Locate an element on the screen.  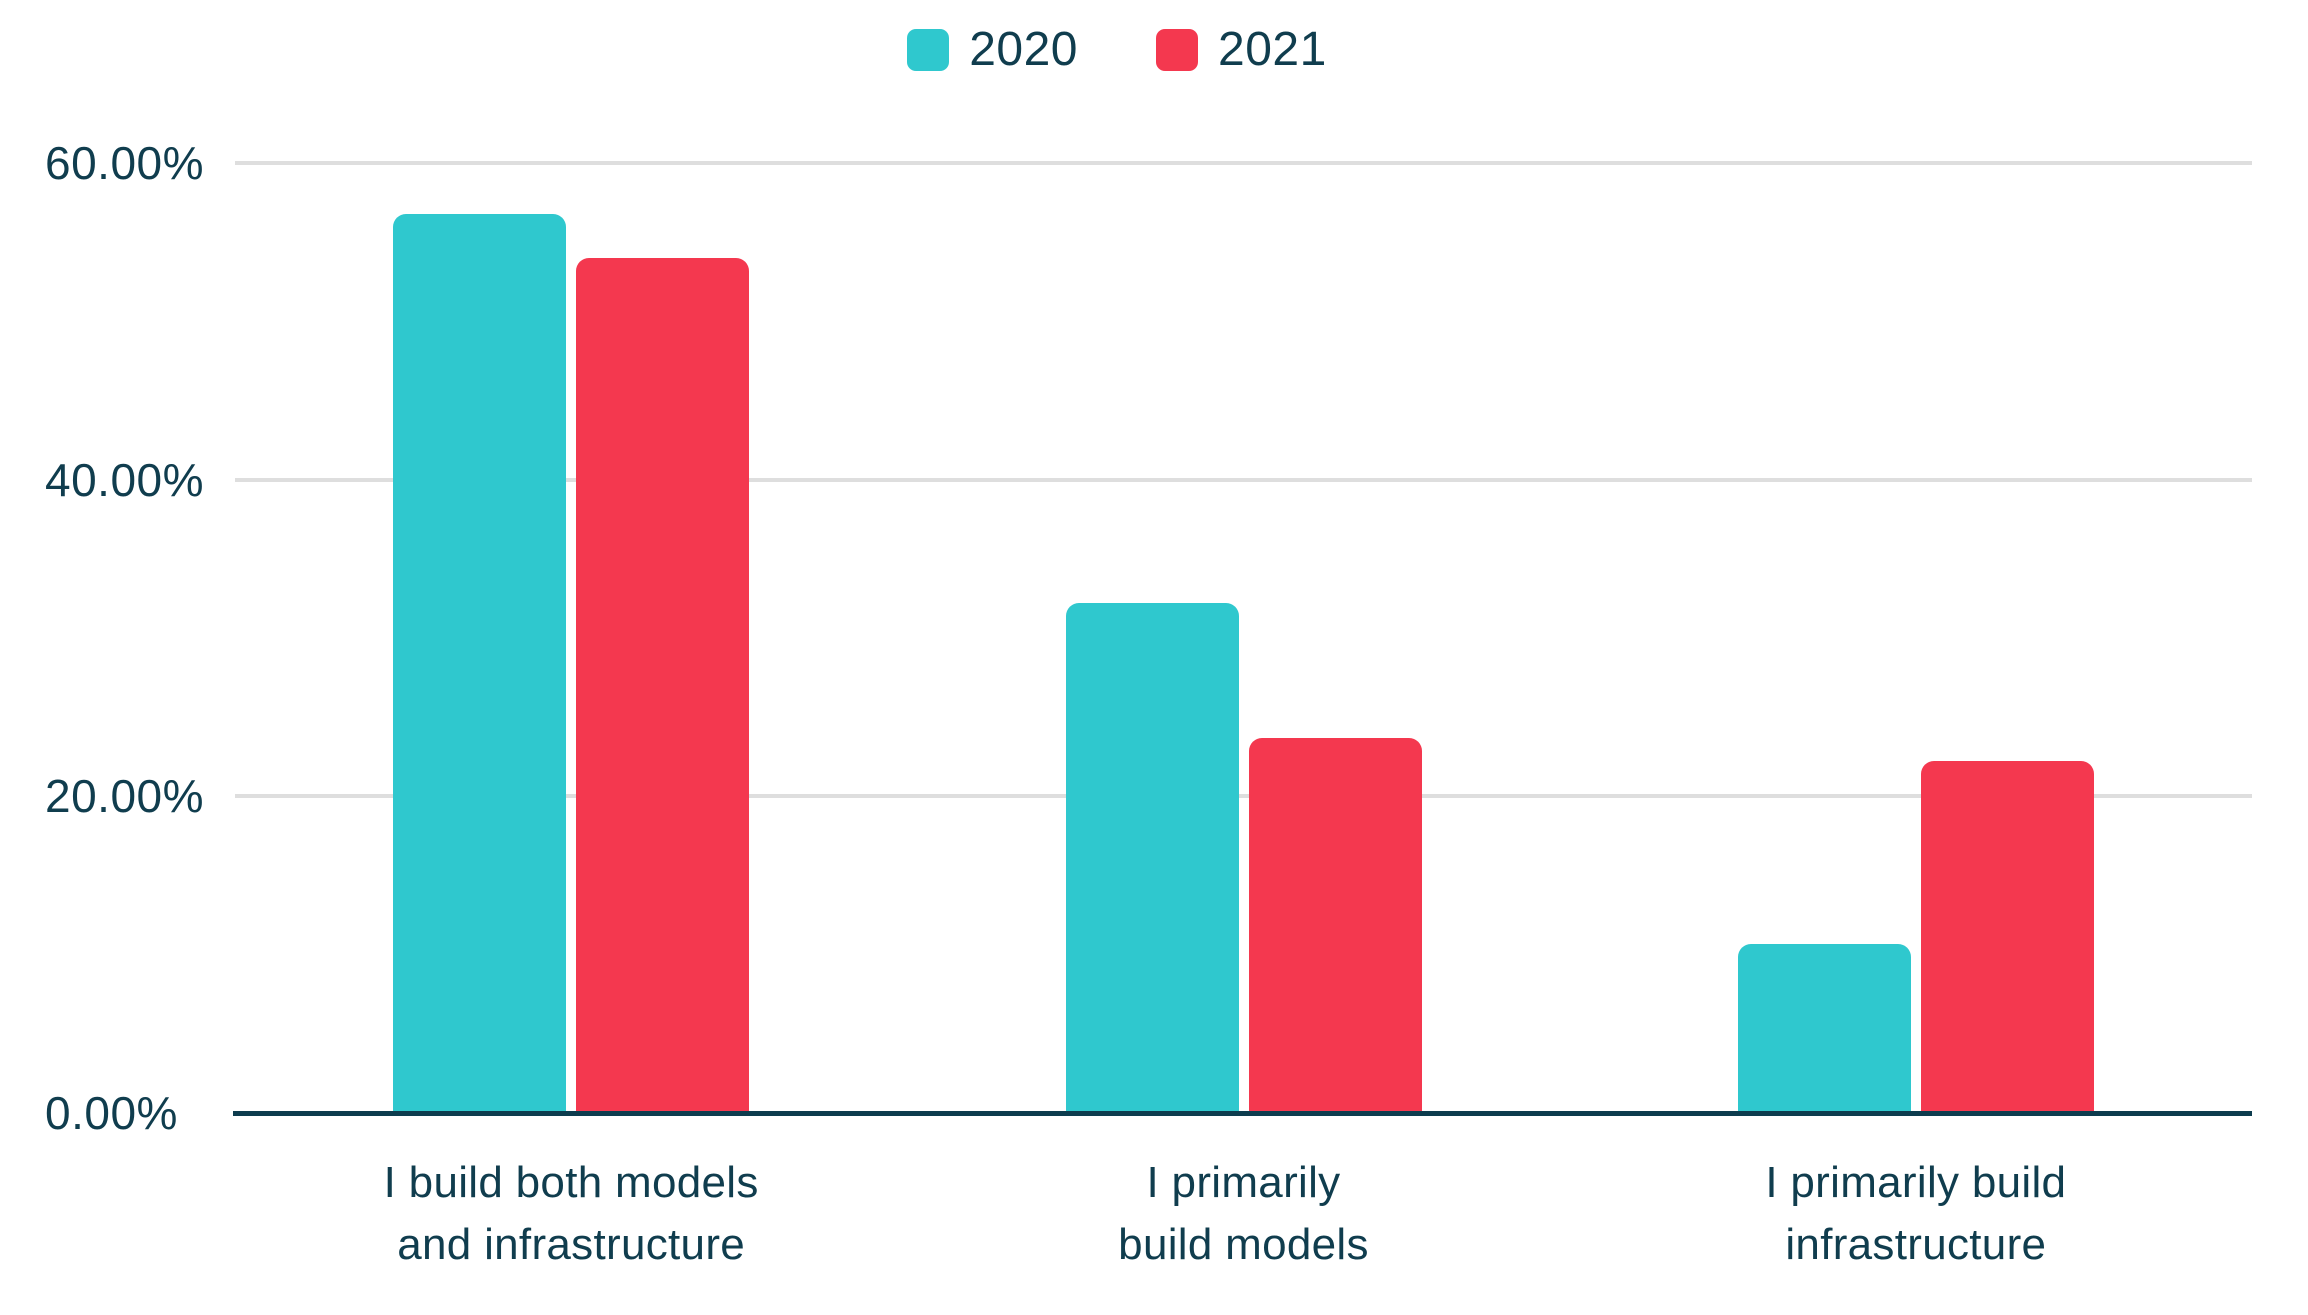
y-tick-label-0: 0.00% is located at coordinates (111, 1113).